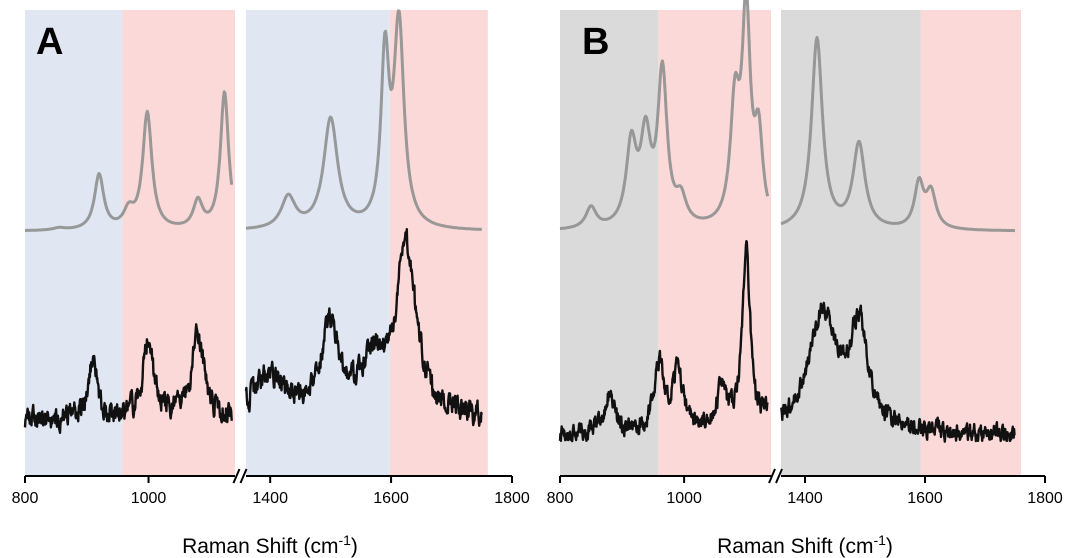 The width and height of the screenshot is (1074, 558). I want to click on panel-b-ticks: 800 1000 1400 1600 1800, so click(805, 491).